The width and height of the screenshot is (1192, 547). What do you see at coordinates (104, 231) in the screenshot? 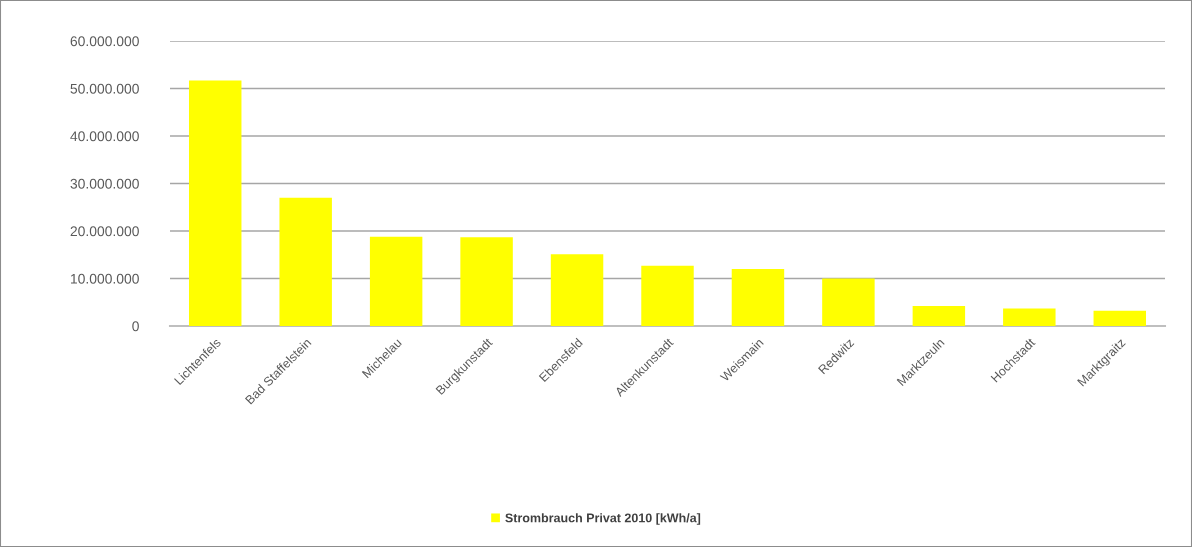
I see `y-tick-label: 20.000.000` at bounding box center [104, 231].